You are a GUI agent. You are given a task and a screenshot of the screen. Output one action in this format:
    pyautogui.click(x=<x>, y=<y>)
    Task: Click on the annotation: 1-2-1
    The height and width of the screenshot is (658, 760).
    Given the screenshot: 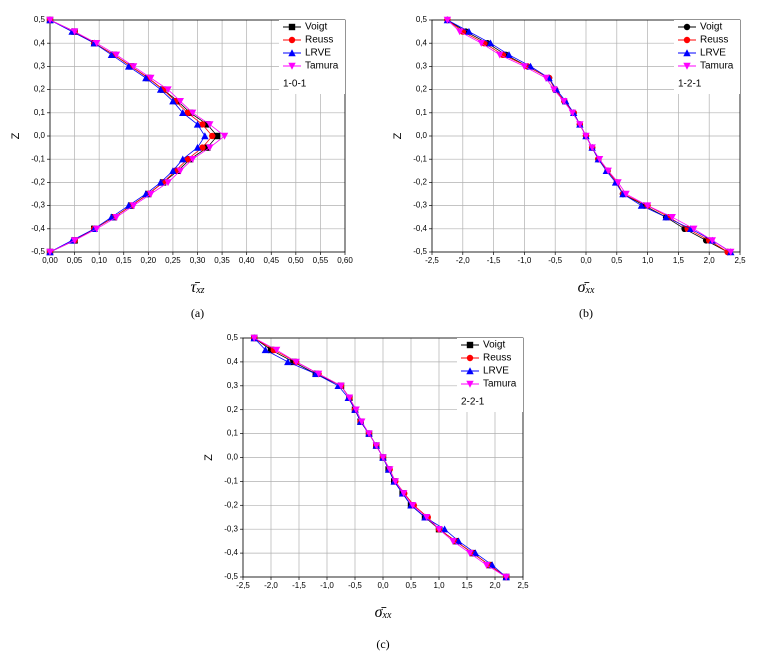 What is the action you would take?
    pyautogui.click(x=690, y=84)
    